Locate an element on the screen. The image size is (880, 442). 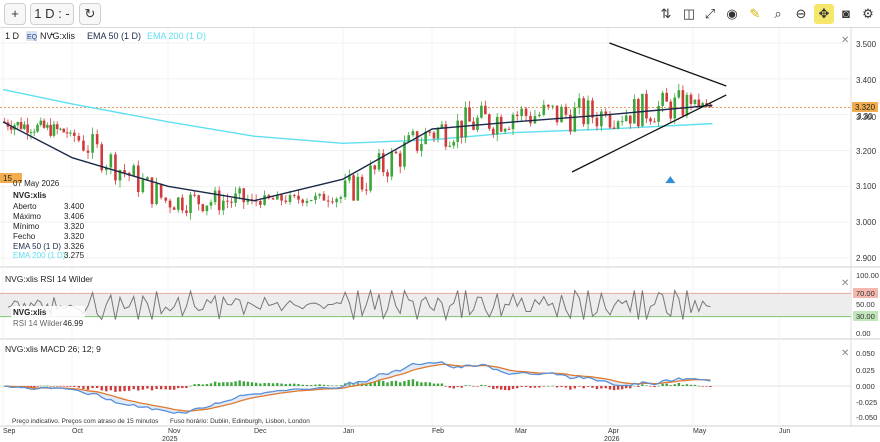
refresh-button: ↻ is located at coordinates (90, 14).